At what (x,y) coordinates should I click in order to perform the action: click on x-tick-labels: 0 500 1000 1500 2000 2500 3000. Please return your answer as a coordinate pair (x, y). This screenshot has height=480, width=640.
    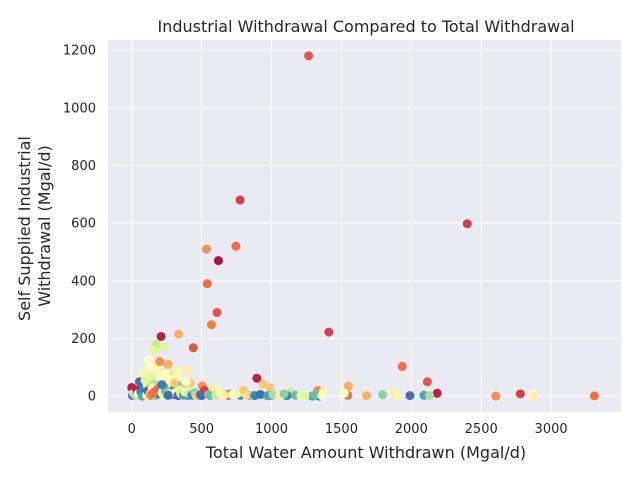
    Looking at the image, I should click on (348, 429).